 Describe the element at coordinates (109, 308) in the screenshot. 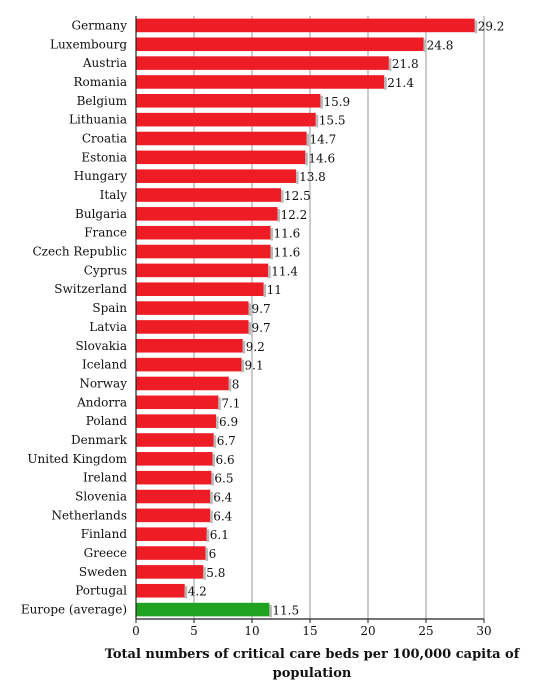

I see `category-label: Spain` at that location.